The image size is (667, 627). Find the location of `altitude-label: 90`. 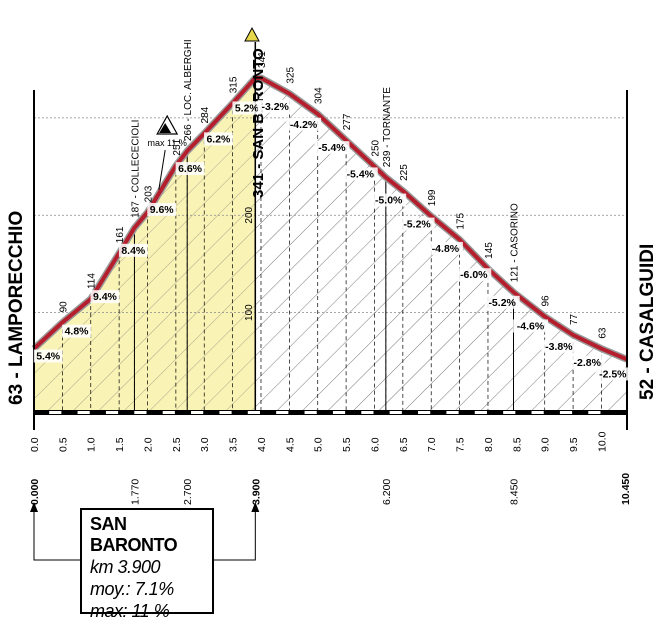

altitude-label: 90 is located at coordinates (63, 307).